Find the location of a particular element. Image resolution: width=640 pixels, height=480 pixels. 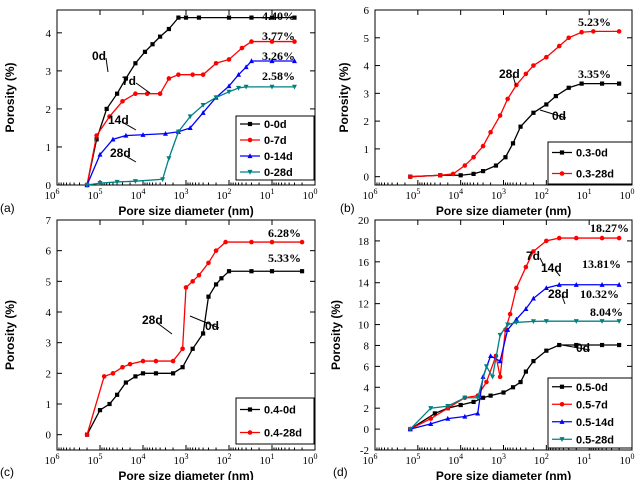

series-0.3-28d is located at coordinates (514, 104).